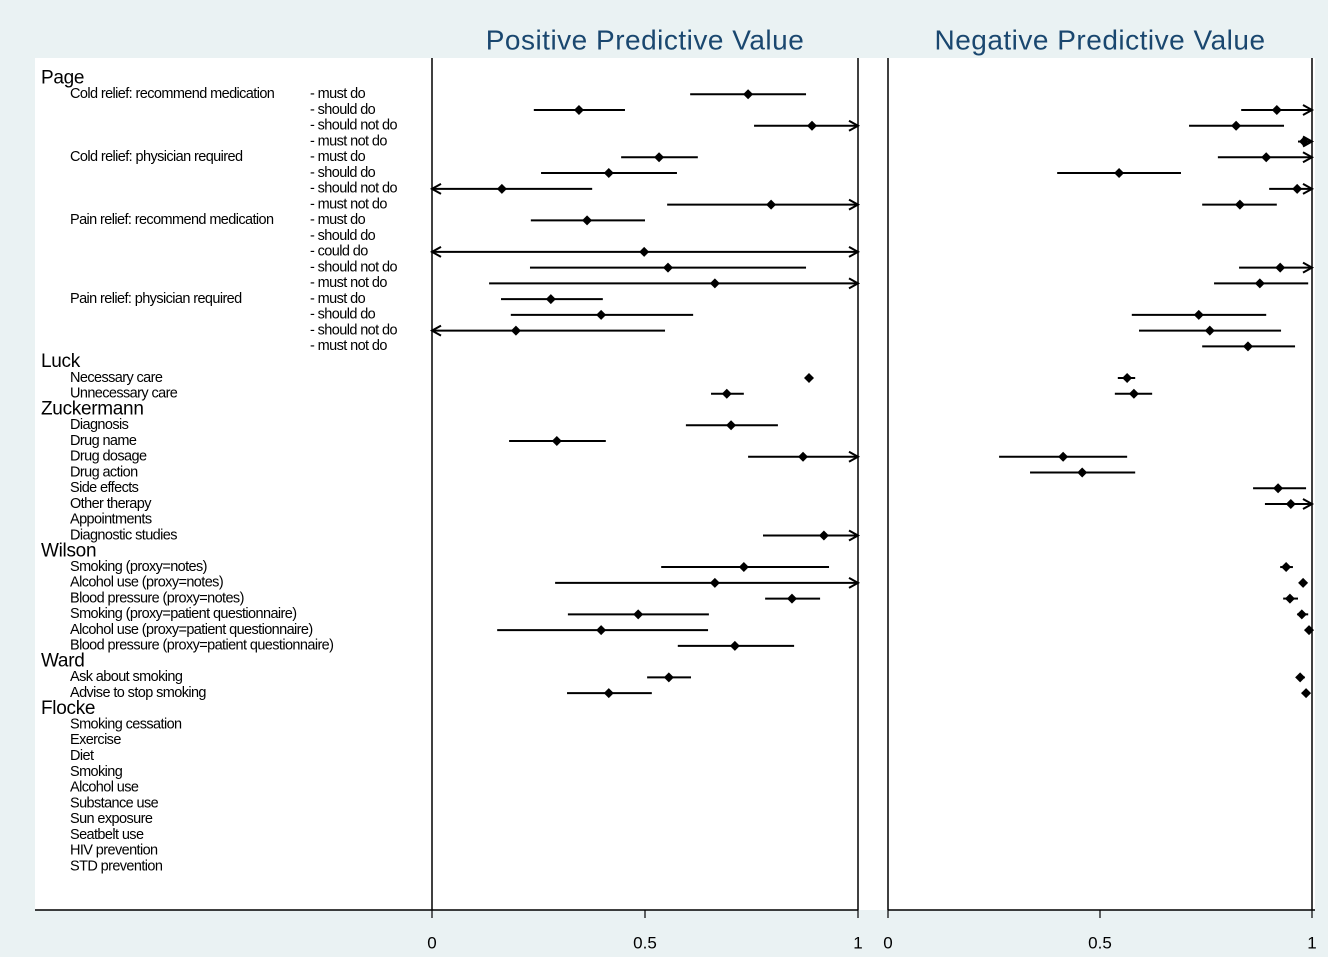  Describe the element at coordinates (114, 851) in the screenshot. I see `row-label: HIV prevention` at that location.